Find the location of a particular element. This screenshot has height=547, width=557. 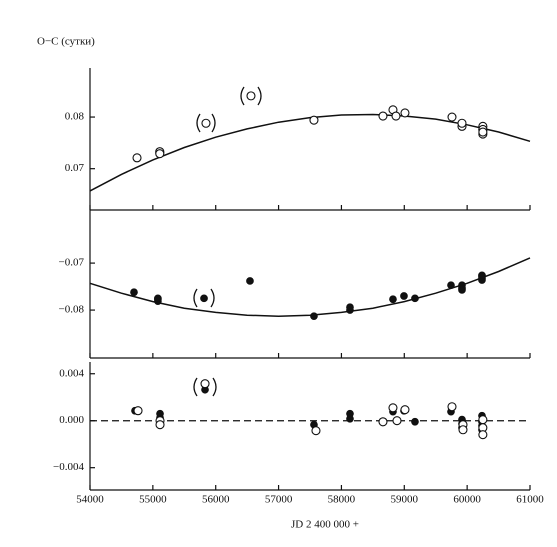

x-tick-label: 54000 is located at coordinates (90, 500).